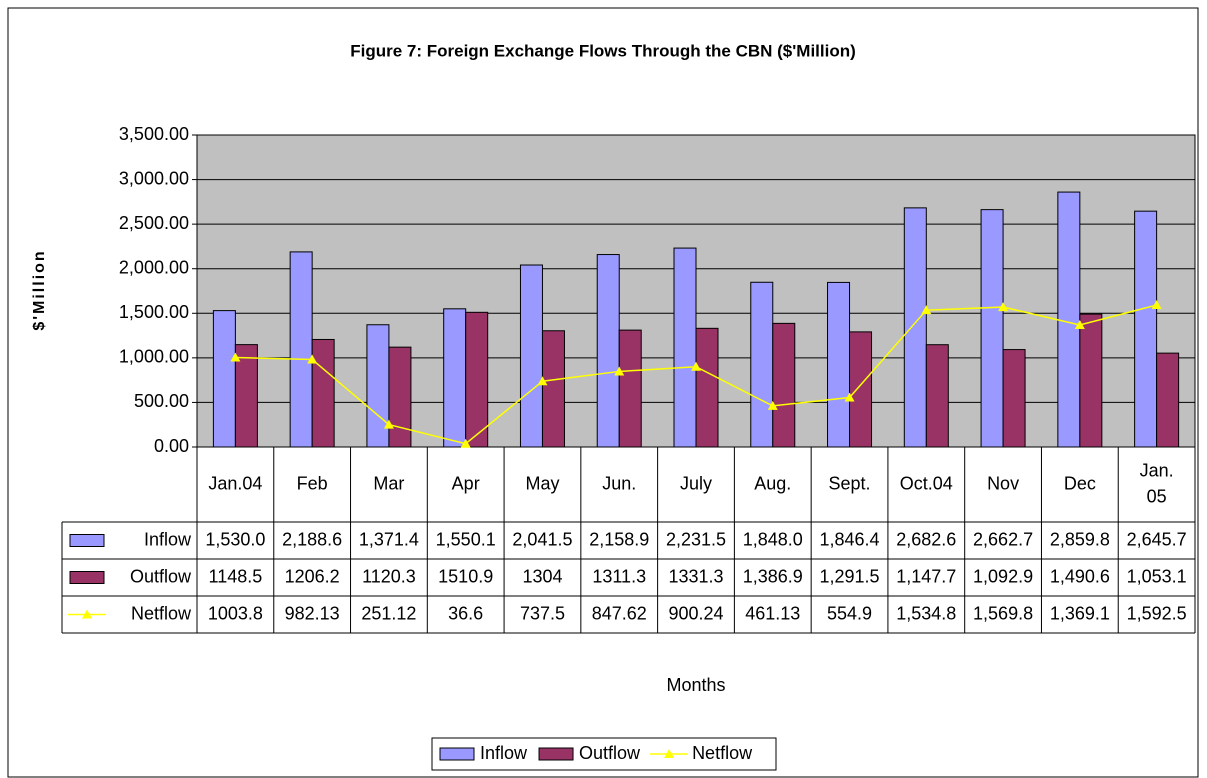  What do you see at coordinates (389, 576) in the screenshot?
I see `table-value: 1120.3` at bounding box center [389, 576].